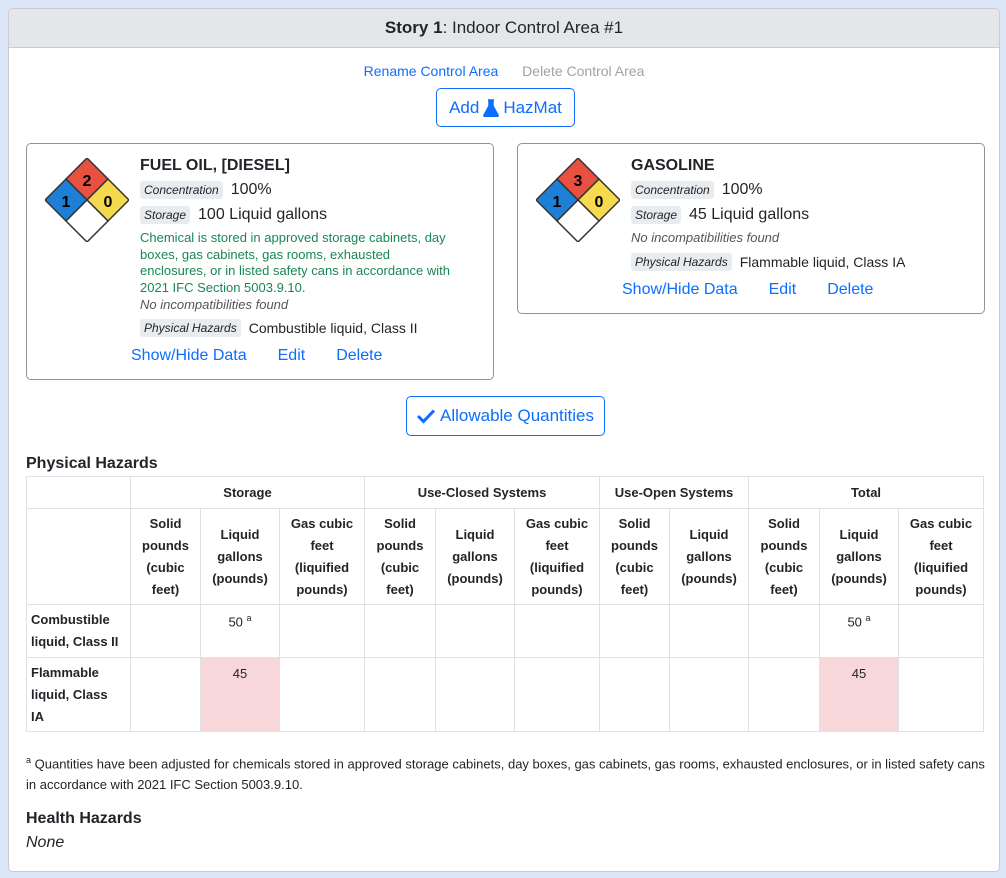  What do you see at coordinates (941, 523) in the screenshot?
I see `subheader-line: Gas cubic` at bounding box center [941, 523].